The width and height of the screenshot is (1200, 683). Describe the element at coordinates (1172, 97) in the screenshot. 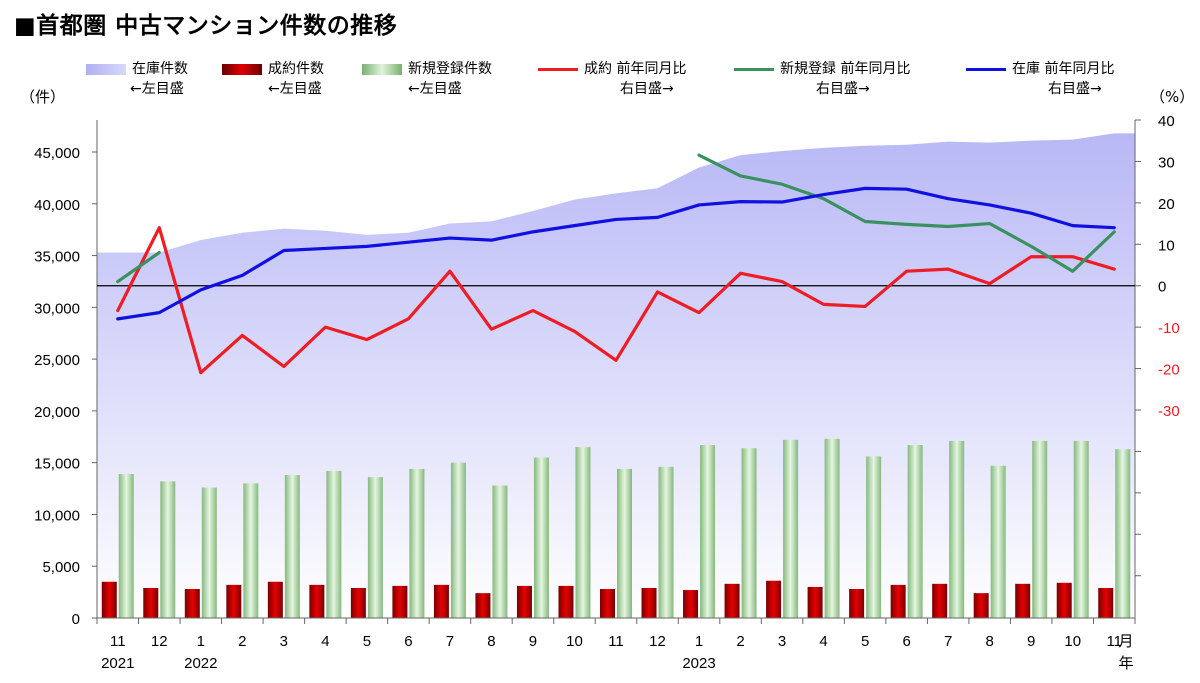

I see `right-axis-unit: （%）` at that location.